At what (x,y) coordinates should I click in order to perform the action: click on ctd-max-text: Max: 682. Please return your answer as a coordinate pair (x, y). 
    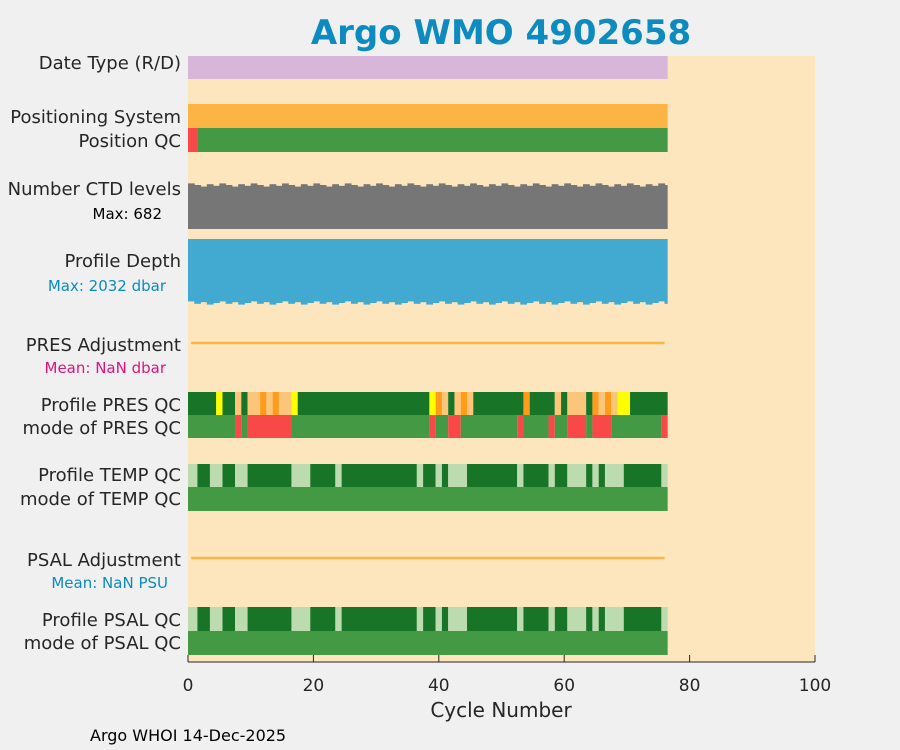
    Looking at the image, I should click on (127, 214).